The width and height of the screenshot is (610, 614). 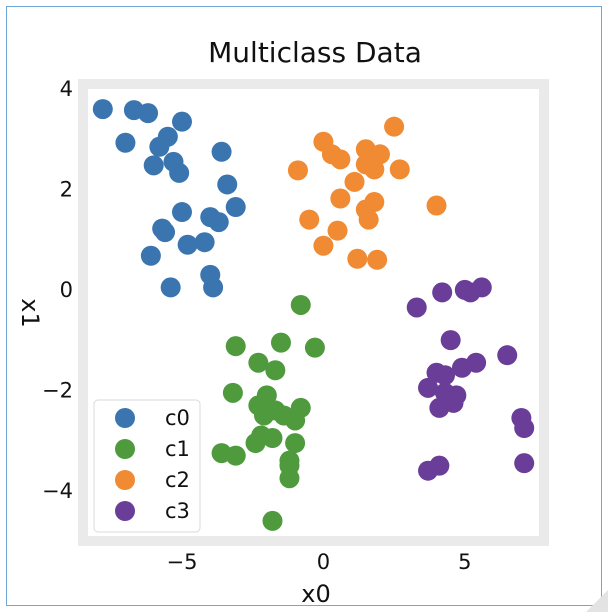 I want to click on legend-label-c3: c3, so click(x=177, y=511).